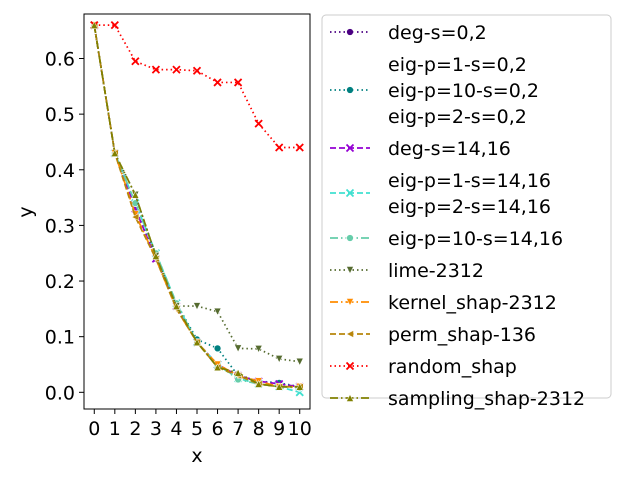 The height and width of the screenshot is (480, 640). Describe the element at coordinates (449, 149) in the screenshot. I see `legend-label: deg-s=14,16` at that location.